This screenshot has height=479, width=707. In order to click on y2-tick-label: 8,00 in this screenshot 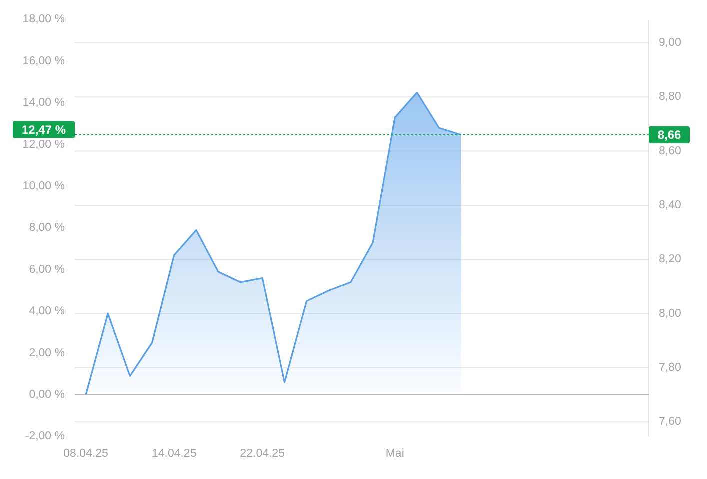, I will do `click(670, 314)`.